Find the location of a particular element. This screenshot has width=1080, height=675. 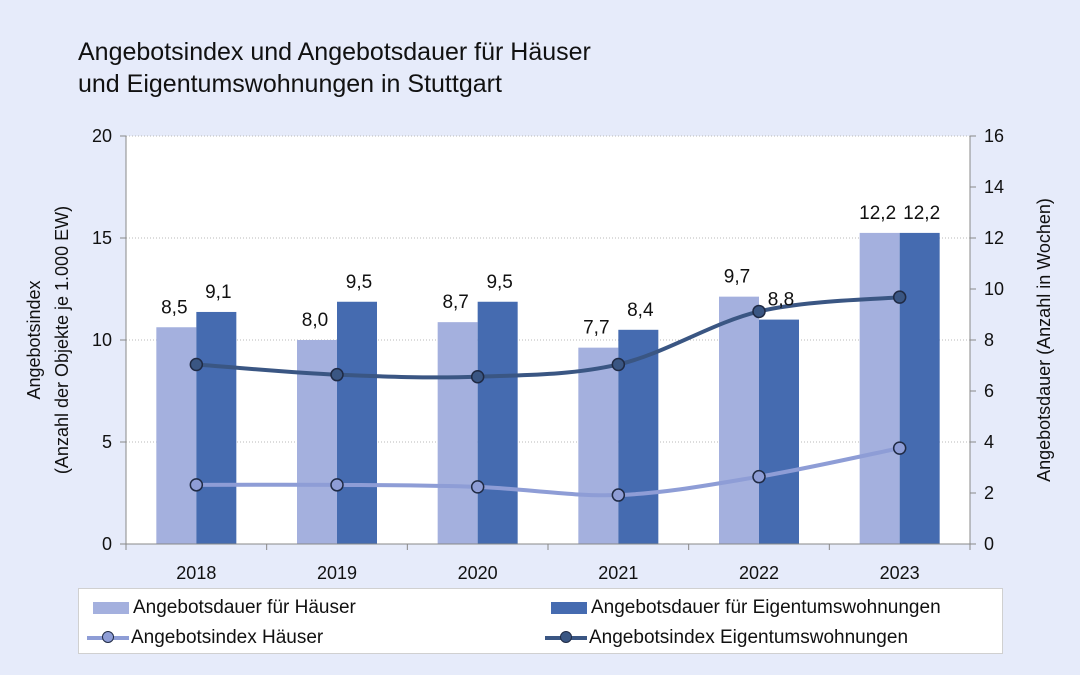

legend-swatch-houses-duration is located at coordinates (111, 608).